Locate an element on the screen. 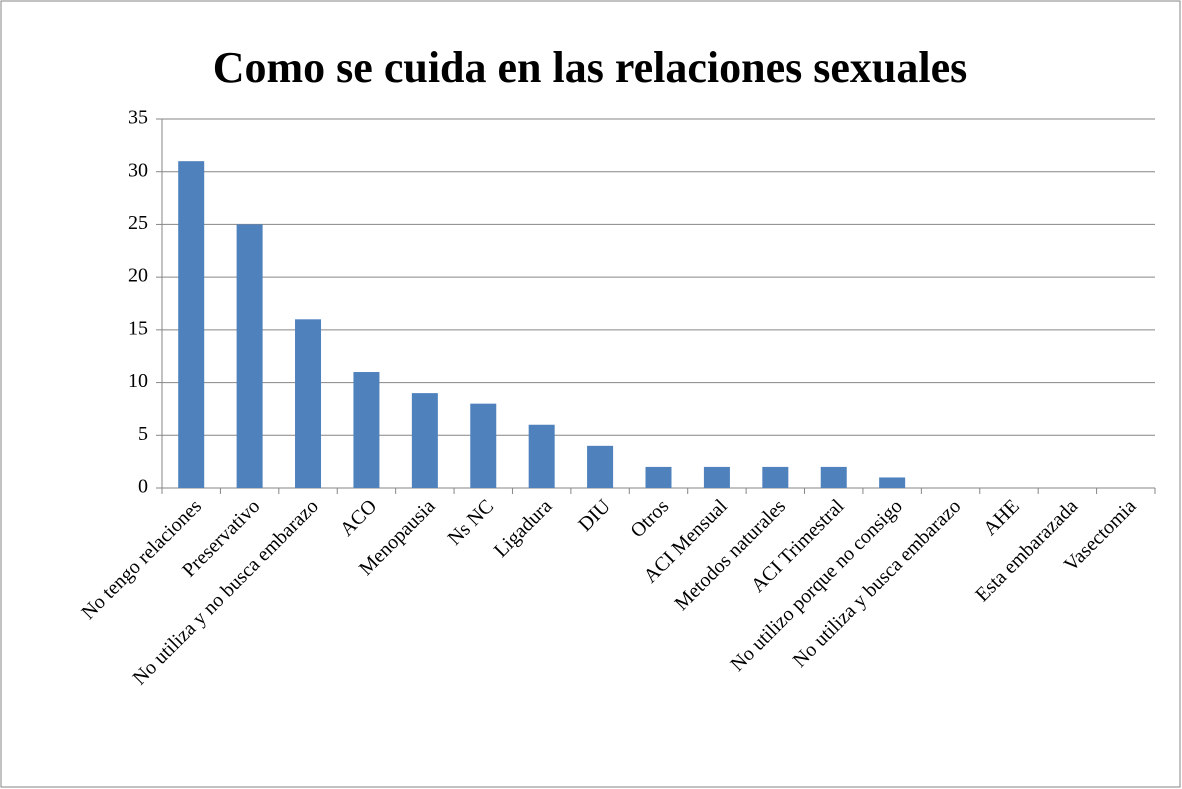 Image resolution: width=1182 pixels, height=789 pixels. y-tick-label: 25 is located at coordinates (138, 223).